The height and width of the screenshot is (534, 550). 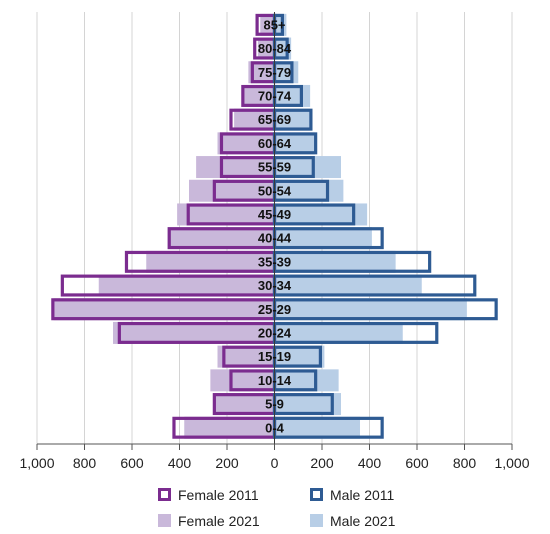 What do you see at coordinates (275, 238) in the screenshot?
I see `age-label-40-44: 40-44` at bounding box center [275, 238].